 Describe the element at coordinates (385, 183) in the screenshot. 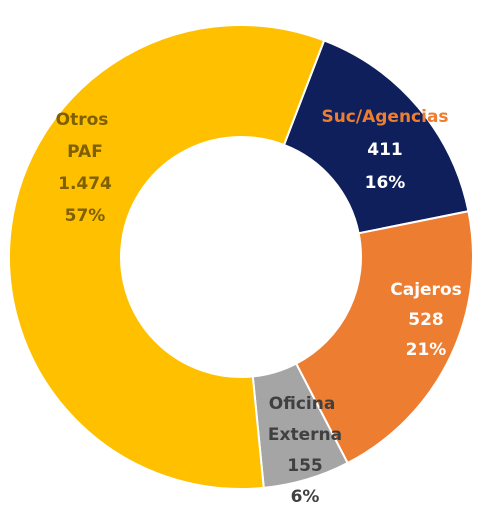

I see `percent-label: 16%` at that location.